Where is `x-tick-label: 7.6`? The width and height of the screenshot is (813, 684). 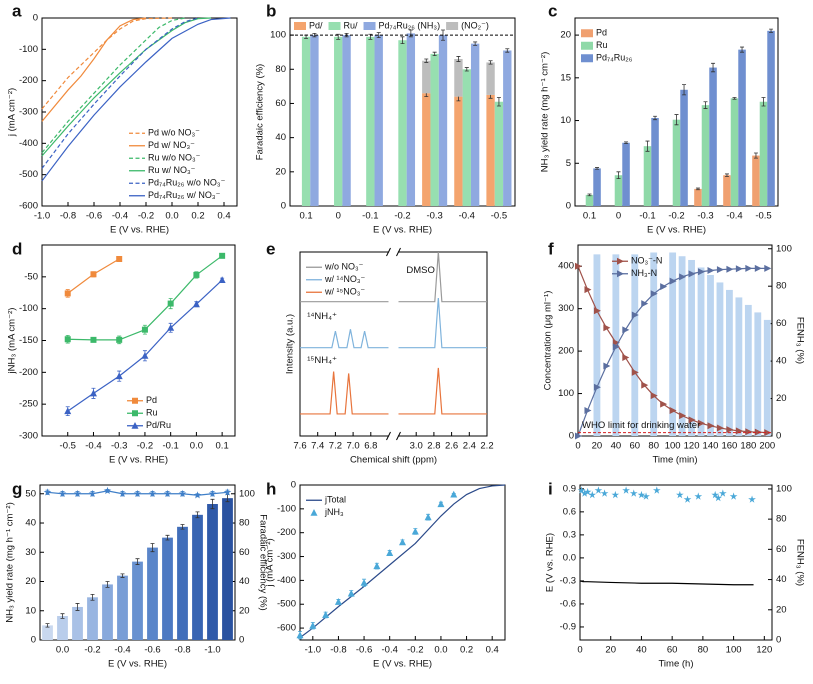 x-tick-label: 7.6 is located at coordinates (299, 446).